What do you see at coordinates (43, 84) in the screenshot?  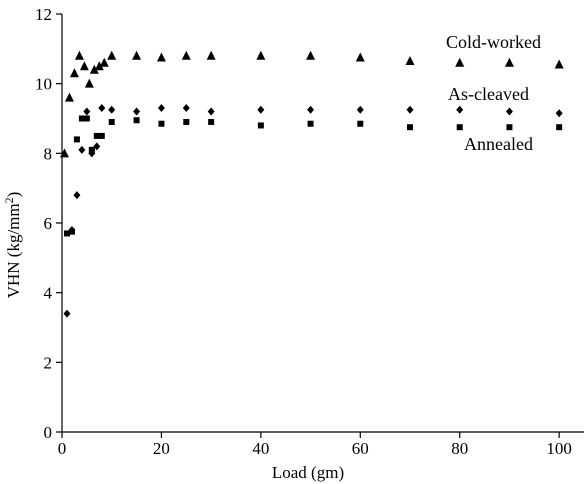 I see `y-tick-label: 10` at bounding box center [43, 84].